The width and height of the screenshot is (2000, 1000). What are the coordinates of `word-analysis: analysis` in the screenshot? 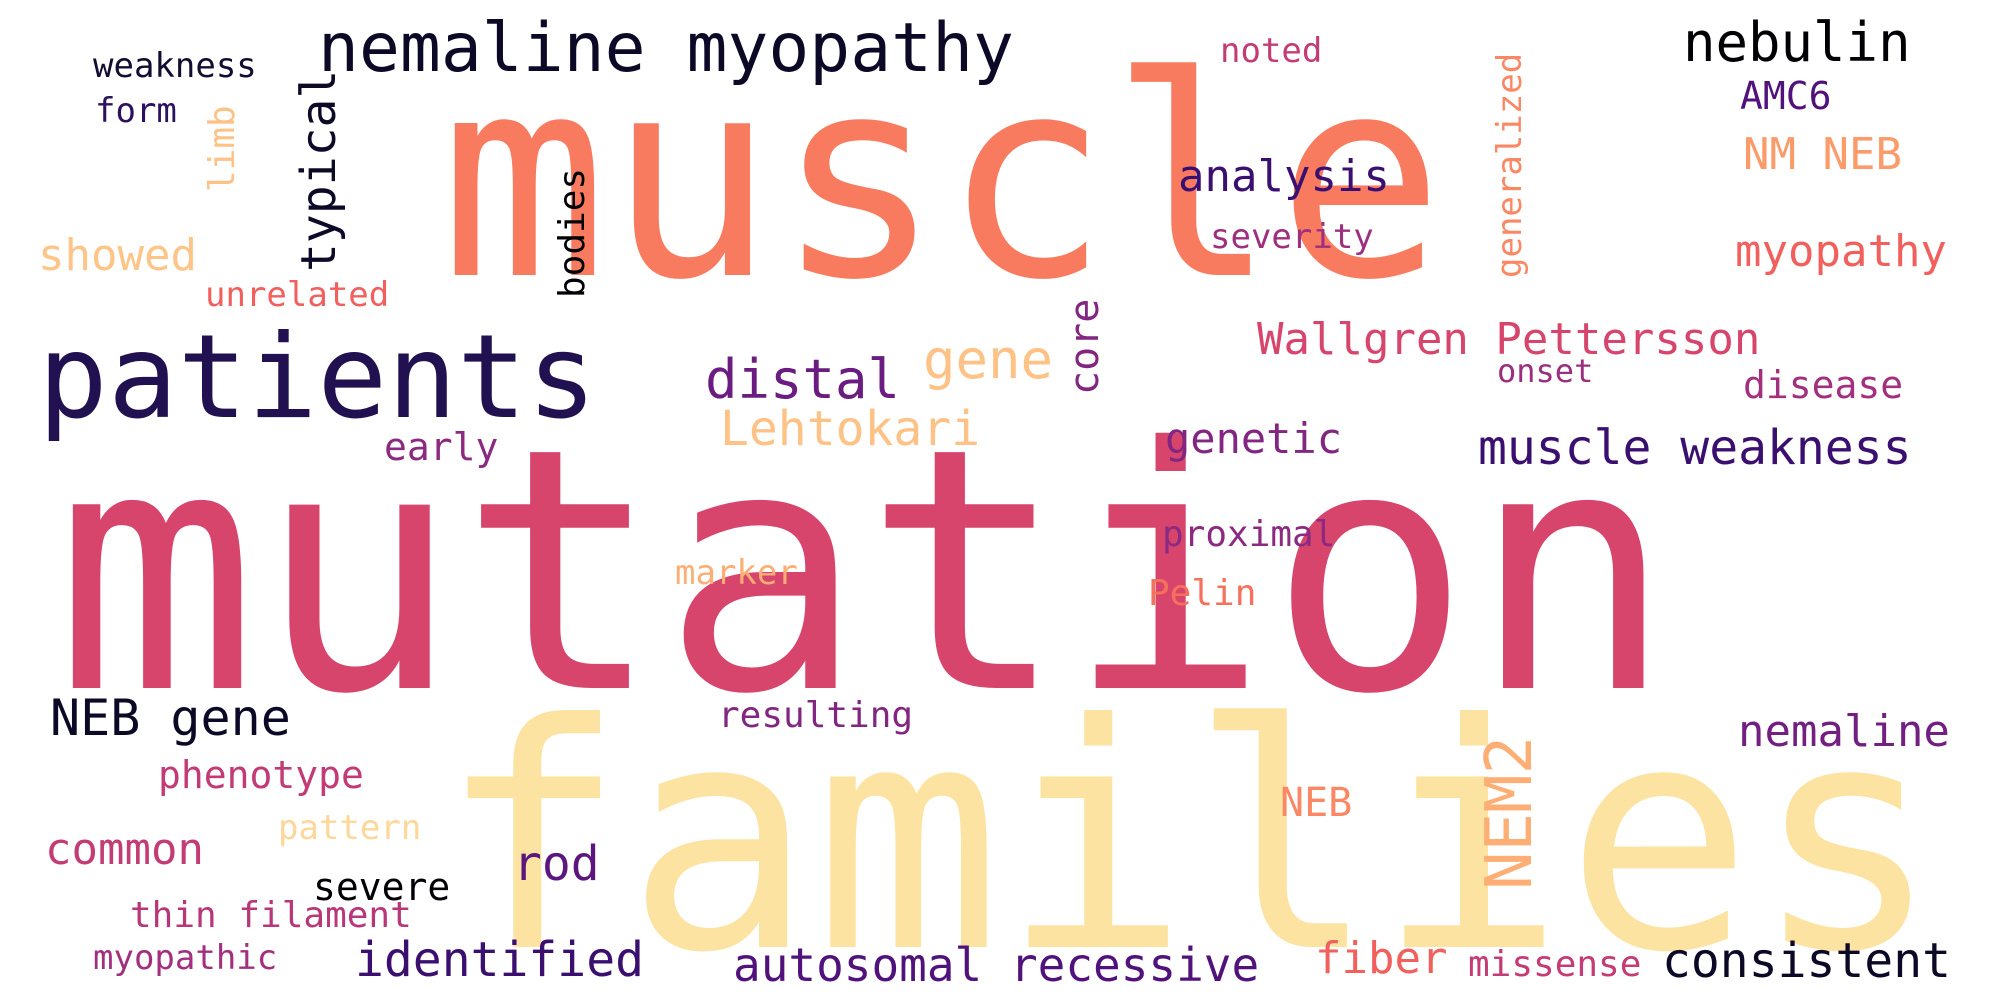 It's located at (1284, 176).